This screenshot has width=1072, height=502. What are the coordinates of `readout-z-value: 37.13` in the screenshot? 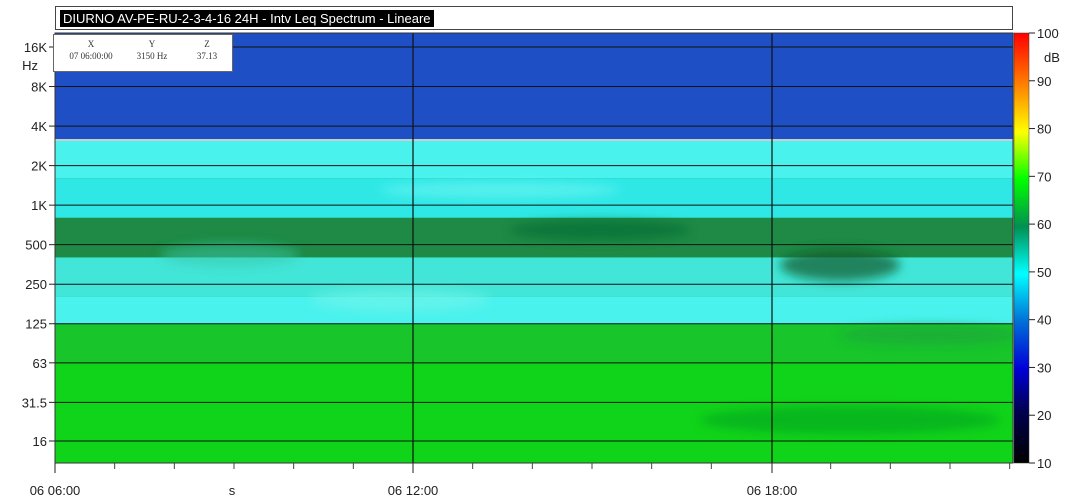 It's located at (207, 56).